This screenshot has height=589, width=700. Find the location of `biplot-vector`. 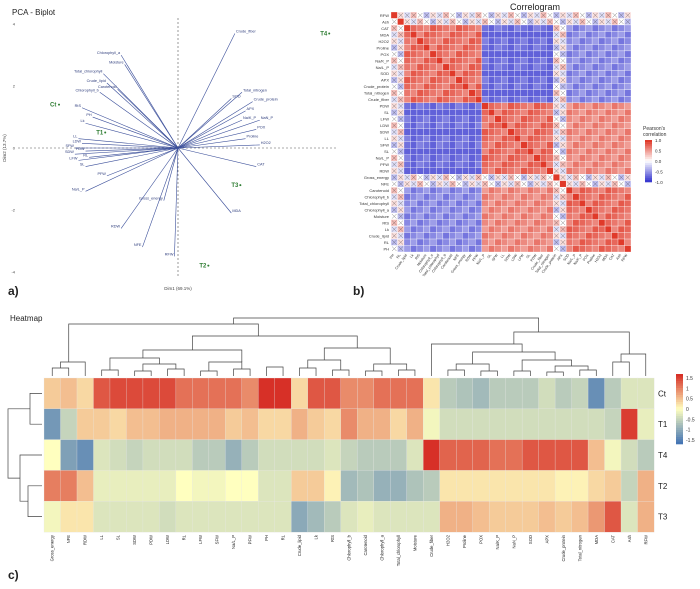

biplot-vector is located at coordinates (132, 157).